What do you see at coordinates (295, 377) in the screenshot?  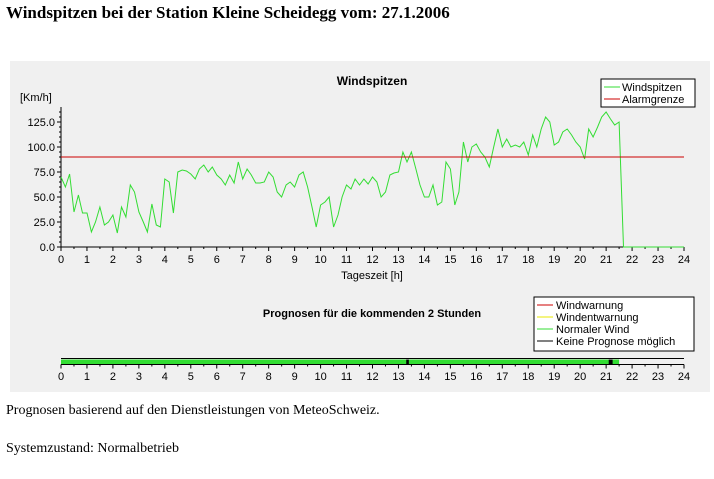 I see `forecast-tick-label: 9` at bounding box center [295, 377].